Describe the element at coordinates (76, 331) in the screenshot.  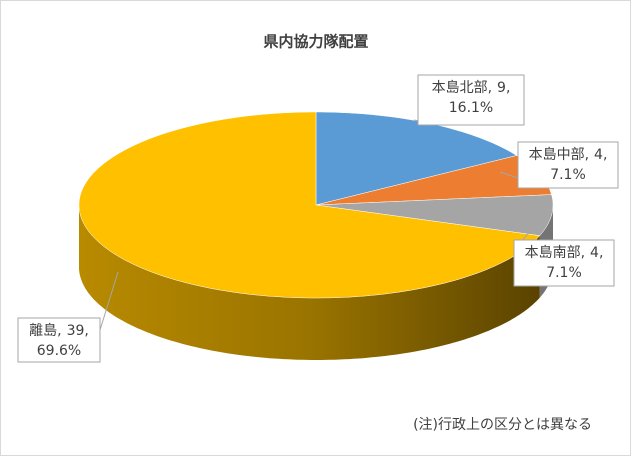
I see `label-value: 39` at that location.